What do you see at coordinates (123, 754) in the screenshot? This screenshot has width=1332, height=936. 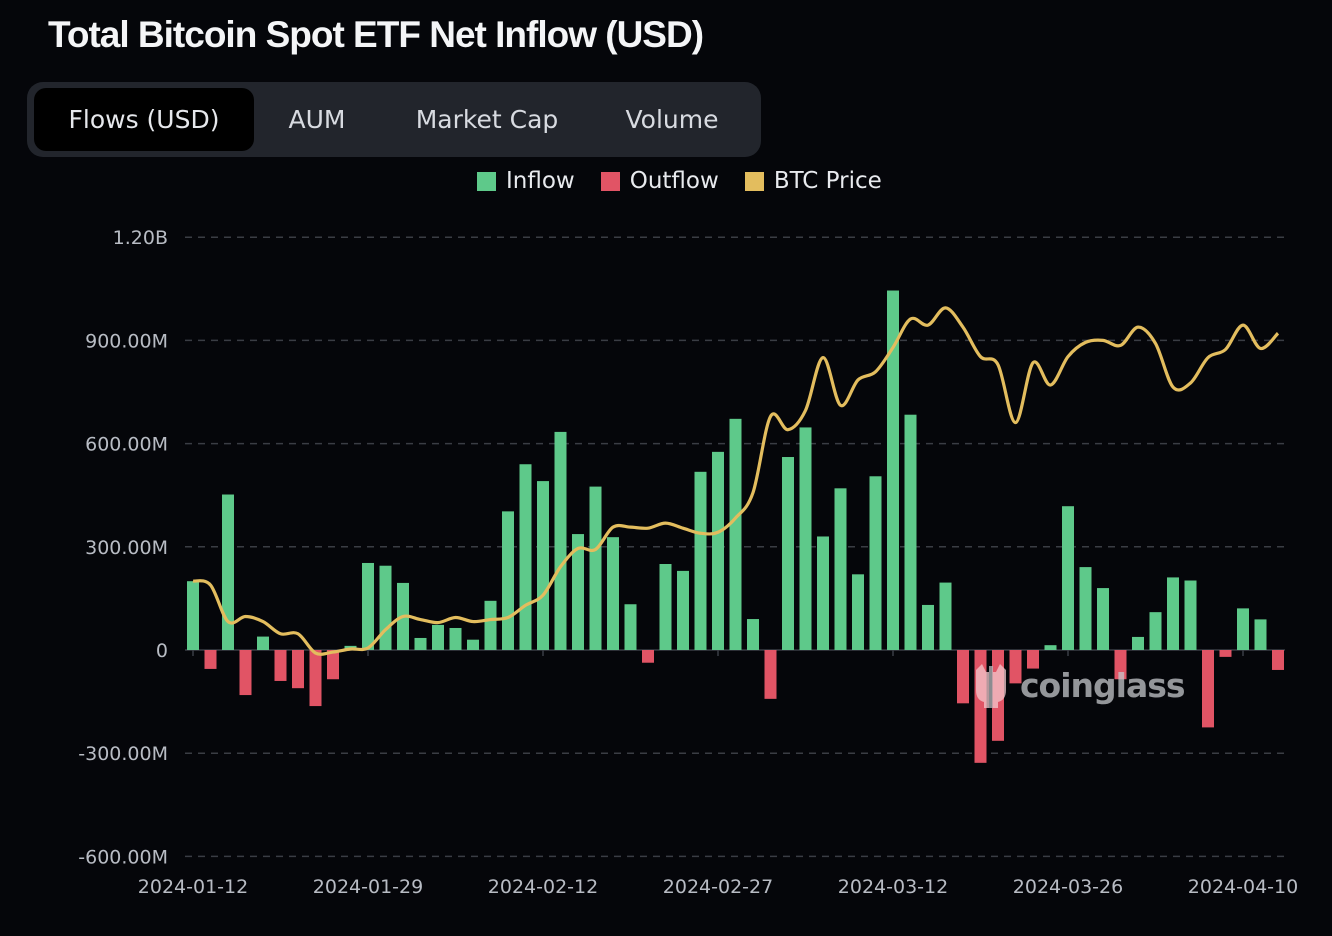 I see `y-tick-label: -300.00M` at bounding box center [123, 754].